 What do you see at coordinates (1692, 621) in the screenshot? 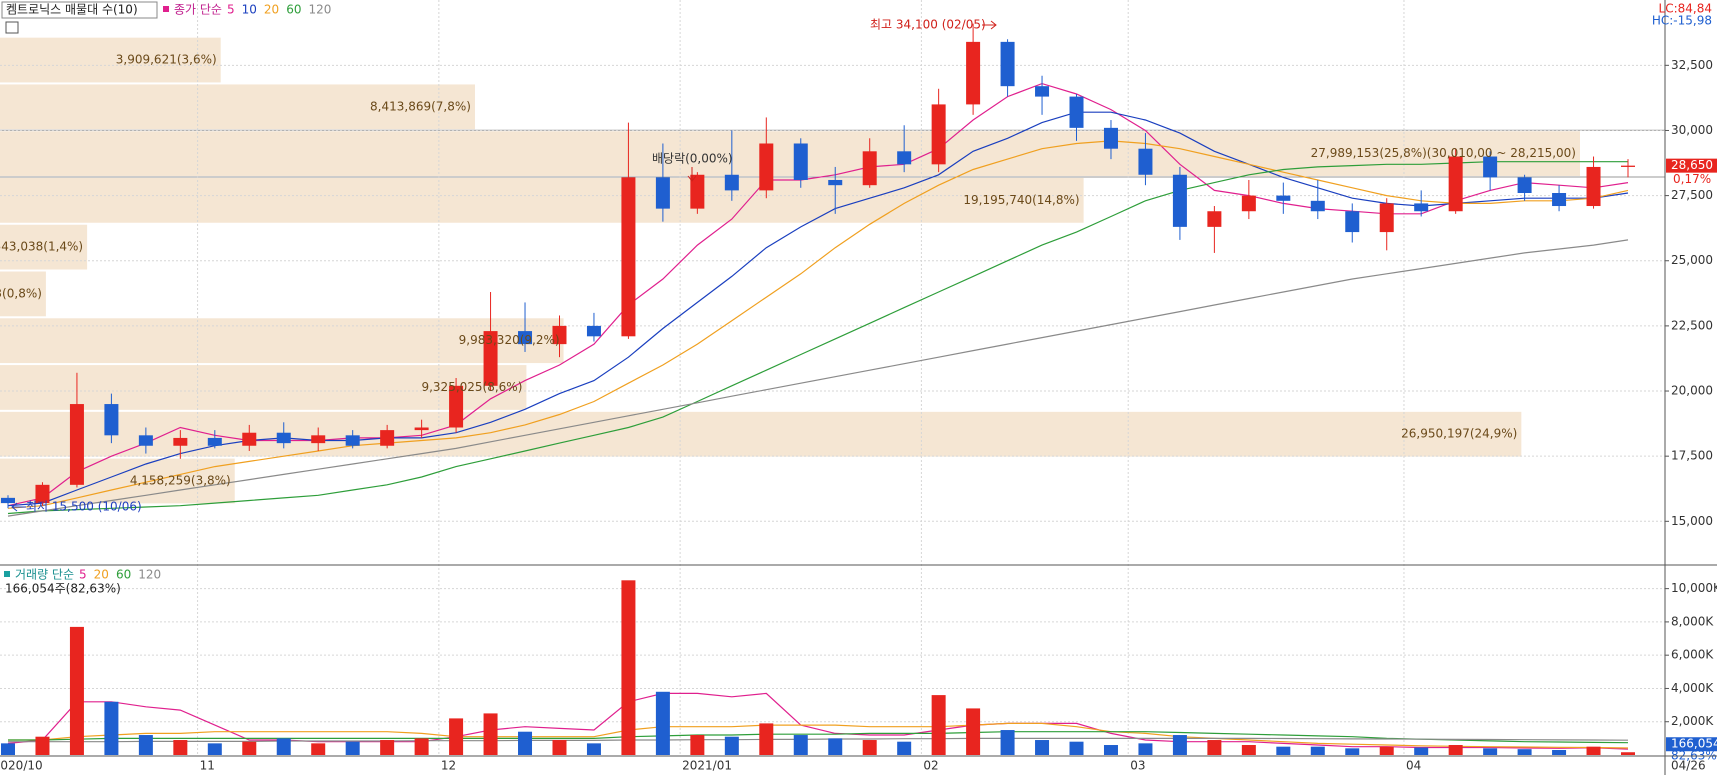
I see `volume-tick-label: 8,000K` at bounding box center [1692, 621].